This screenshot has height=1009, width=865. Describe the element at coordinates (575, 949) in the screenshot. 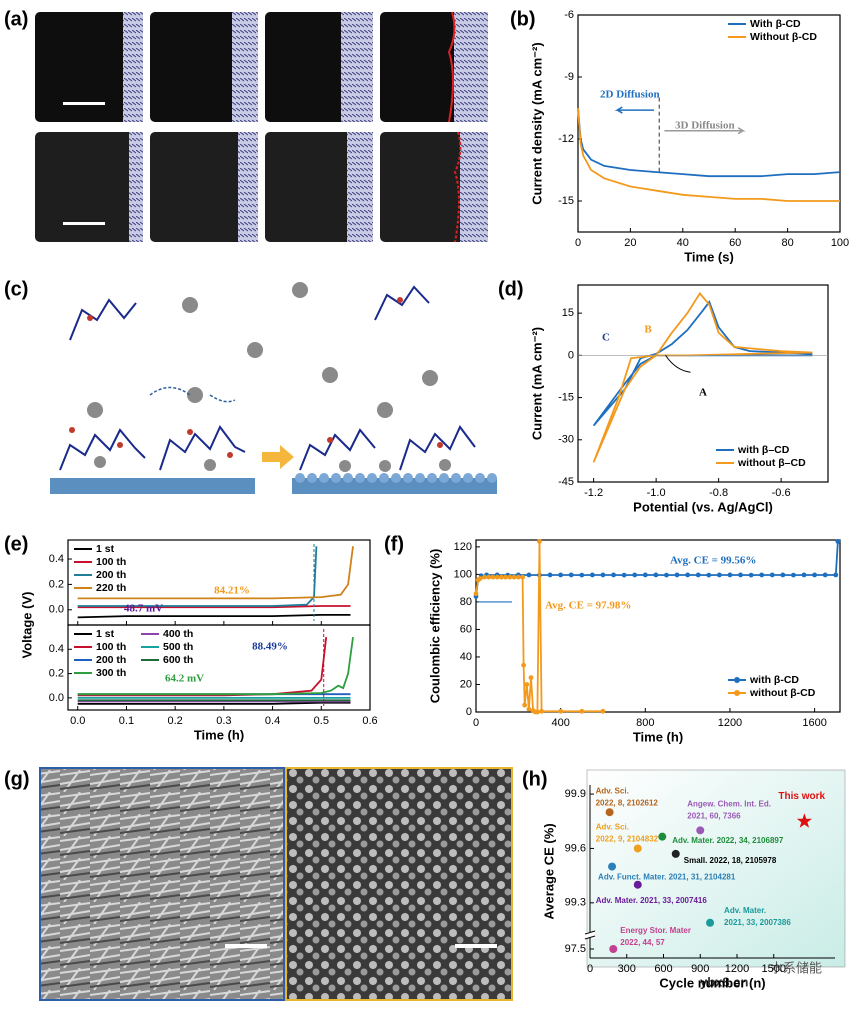

I see `y-tick-label: 97.5` at that location.